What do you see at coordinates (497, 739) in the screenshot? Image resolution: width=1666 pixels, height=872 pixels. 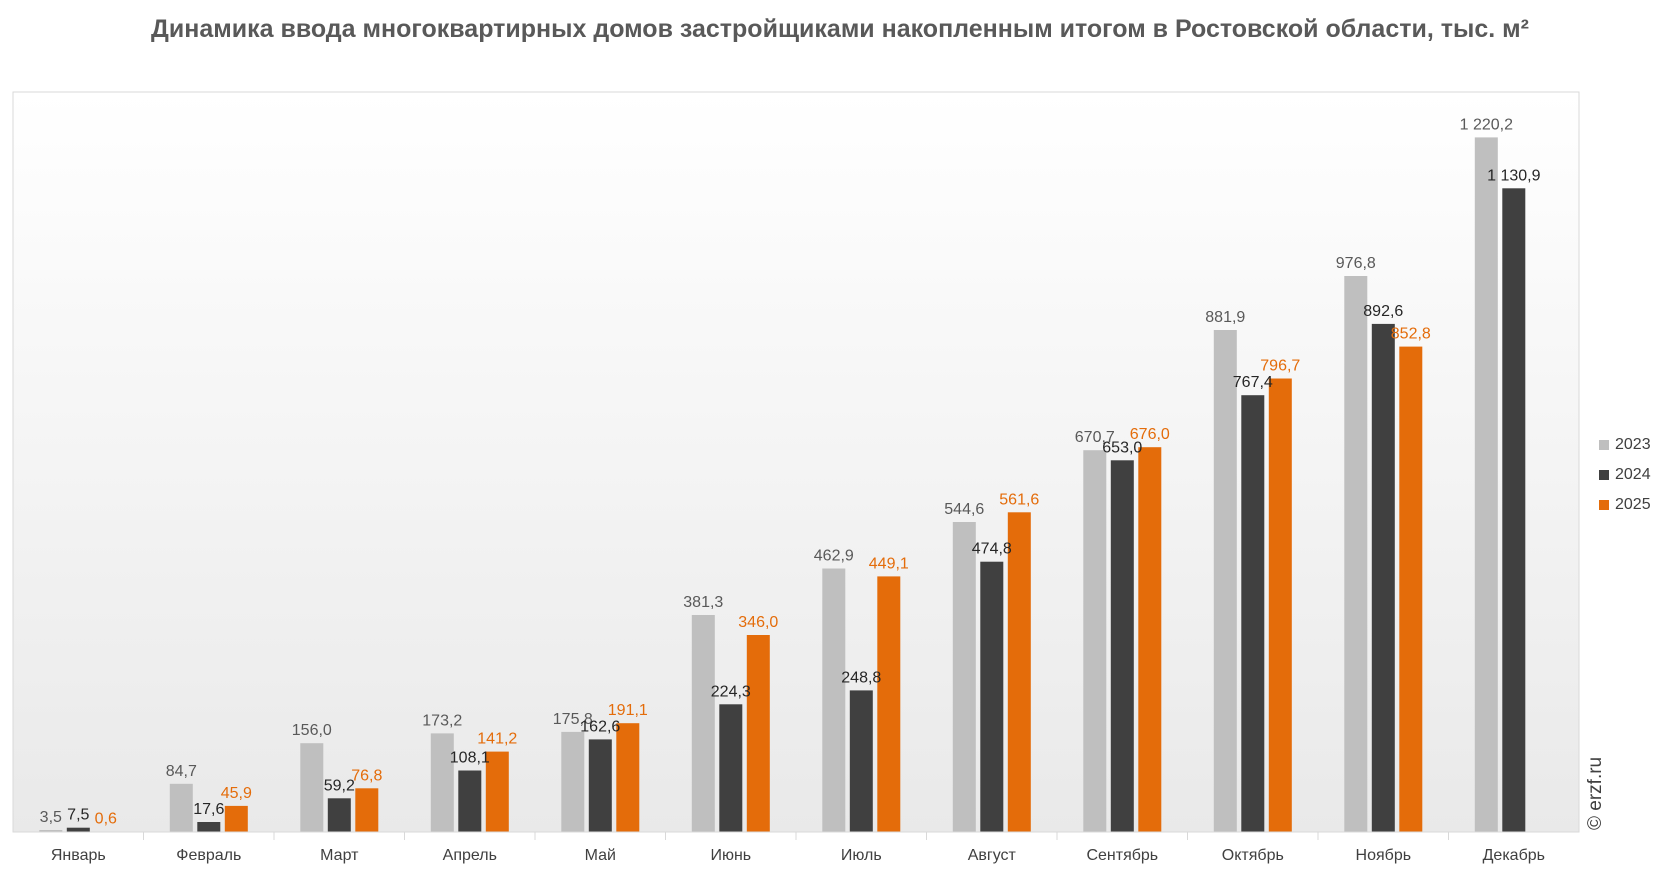 I see `data-label-2025-4: 141,2` at bounding box center [497, 739].